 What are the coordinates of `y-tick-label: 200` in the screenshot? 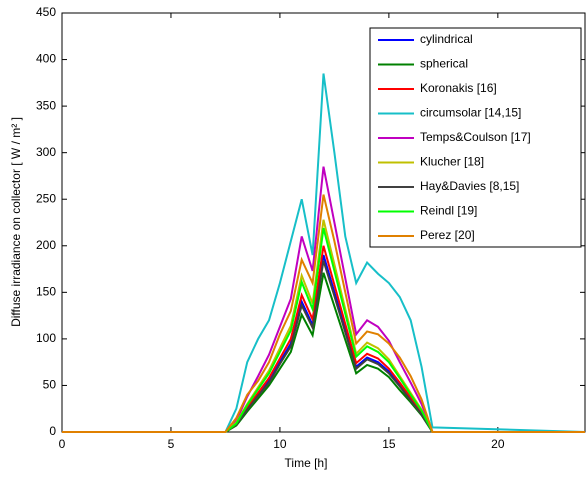 It's located at (46, 245).